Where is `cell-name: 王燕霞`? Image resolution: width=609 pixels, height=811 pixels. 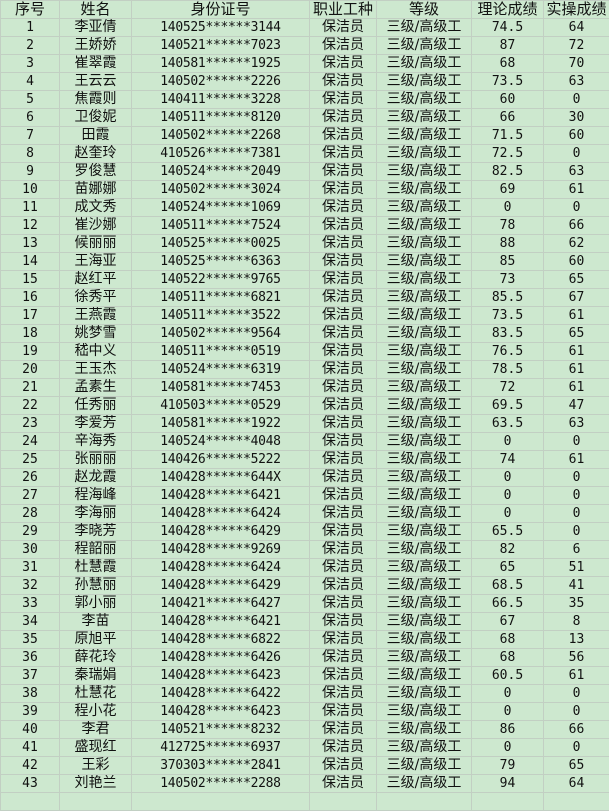
cell-name: 王燕霞 is located at coordinates (96, 316).